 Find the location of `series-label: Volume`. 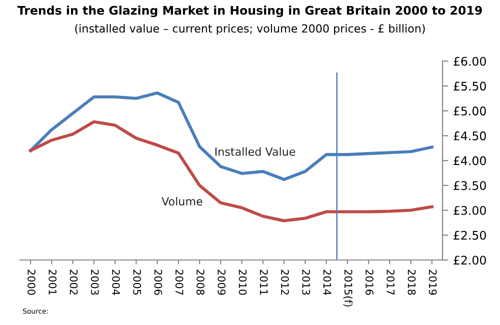

series-label: Volume is located at coordinates (182, 201).